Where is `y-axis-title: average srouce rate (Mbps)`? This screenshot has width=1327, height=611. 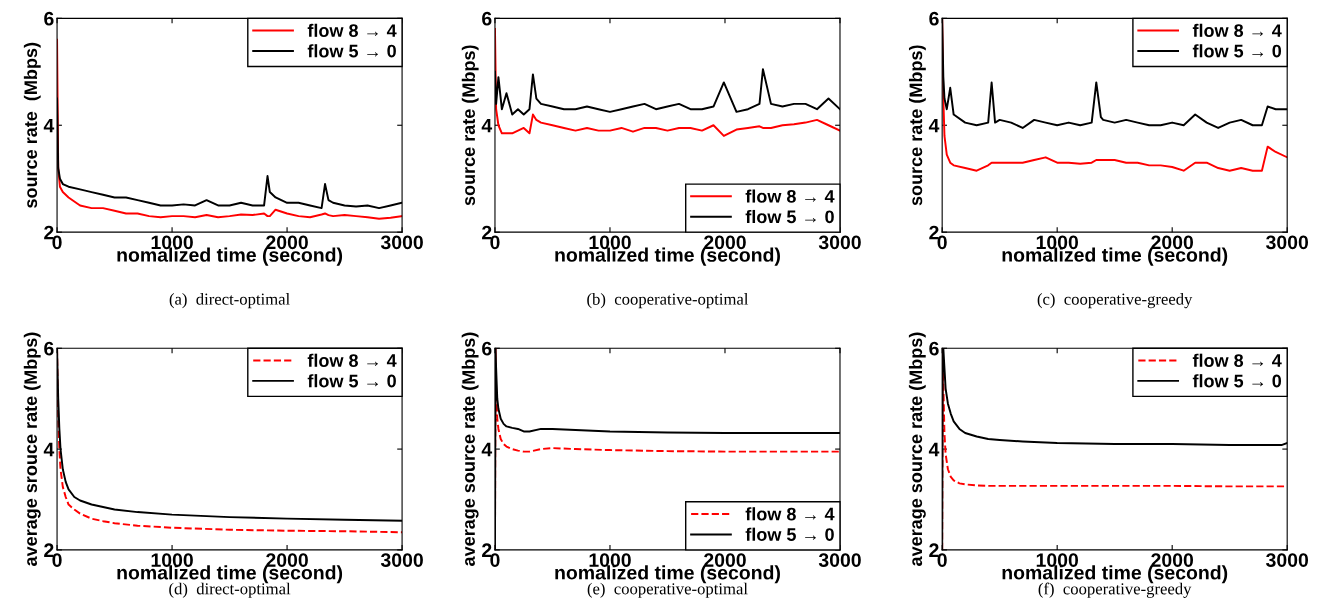 y-axis-title: average srouce rate (Mbps) is located at coordinates (32, 449).